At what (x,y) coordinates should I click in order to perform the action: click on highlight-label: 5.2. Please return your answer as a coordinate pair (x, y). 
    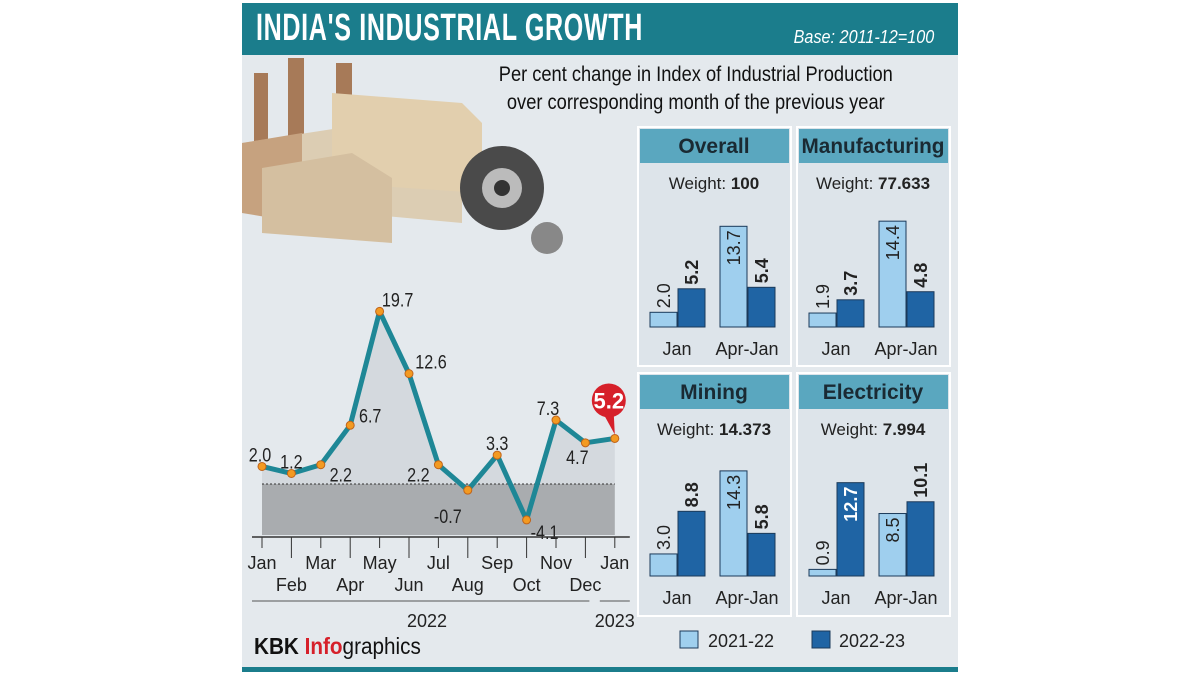
    Looking at the image, I should click on (609, 400).